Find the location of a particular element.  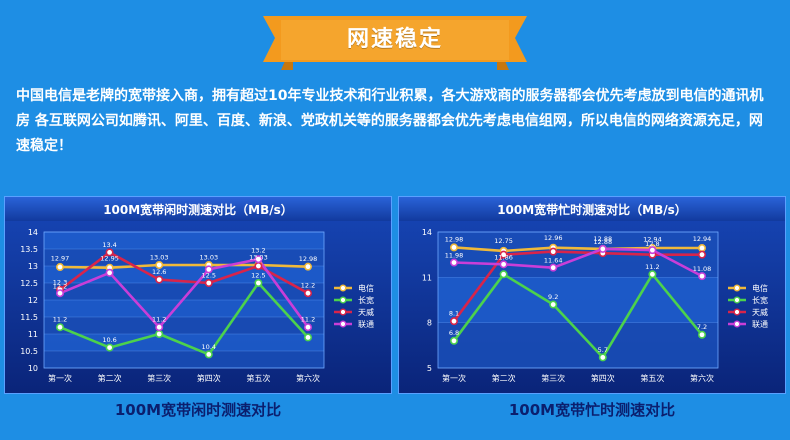

caption-busy: 100M宽带忙时测速对比 is located at coordinates (592, 410).